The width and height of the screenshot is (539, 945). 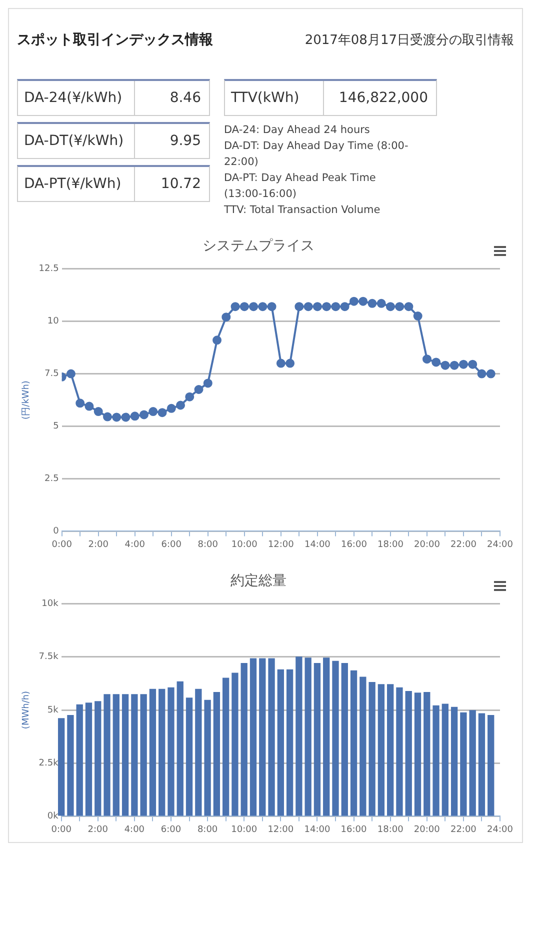 What do you see at coordinates (76, 184) in the screenshot?
I see `text: DA-PT(¥/kWh)` at bounding box center [76, 184].